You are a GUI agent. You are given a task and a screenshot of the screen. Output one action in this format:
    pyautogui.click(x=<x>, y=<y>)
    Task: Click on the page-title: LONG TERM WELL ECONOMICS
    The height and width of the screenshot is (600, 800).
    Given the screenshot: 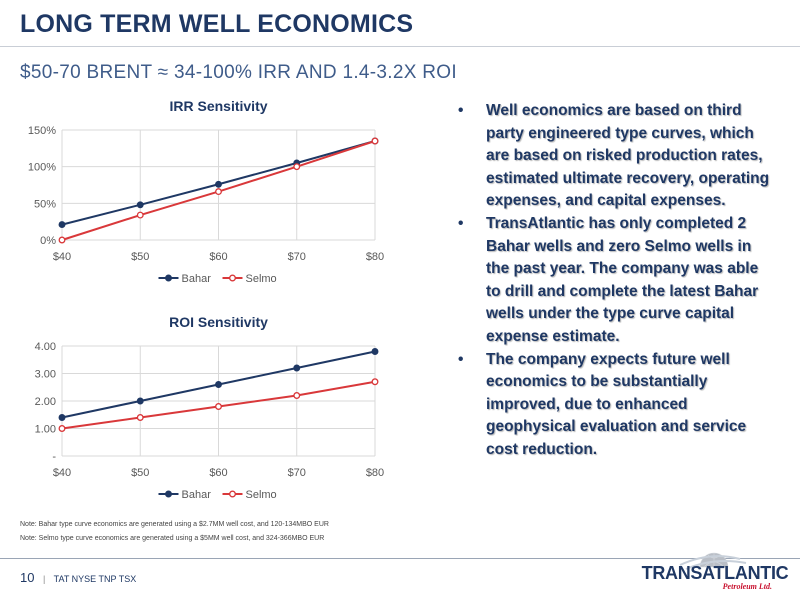 What is the action you would take?
    pyautogui.click(x=217, y=24)
    